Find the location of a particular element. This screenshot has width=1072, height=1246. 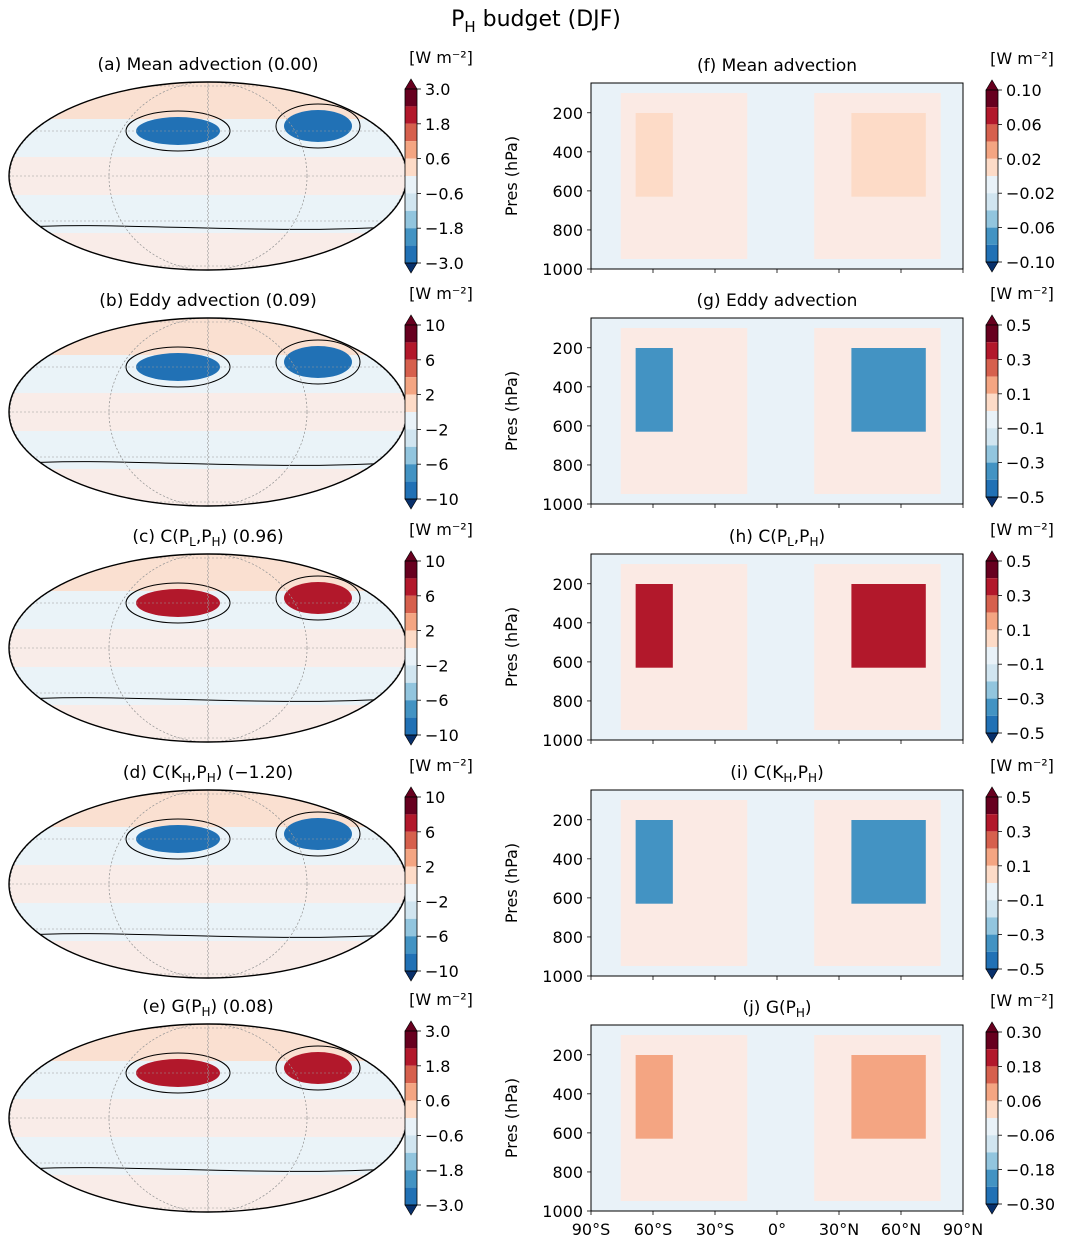

y-tick-label: 400 is located at coordinates (567, 387).